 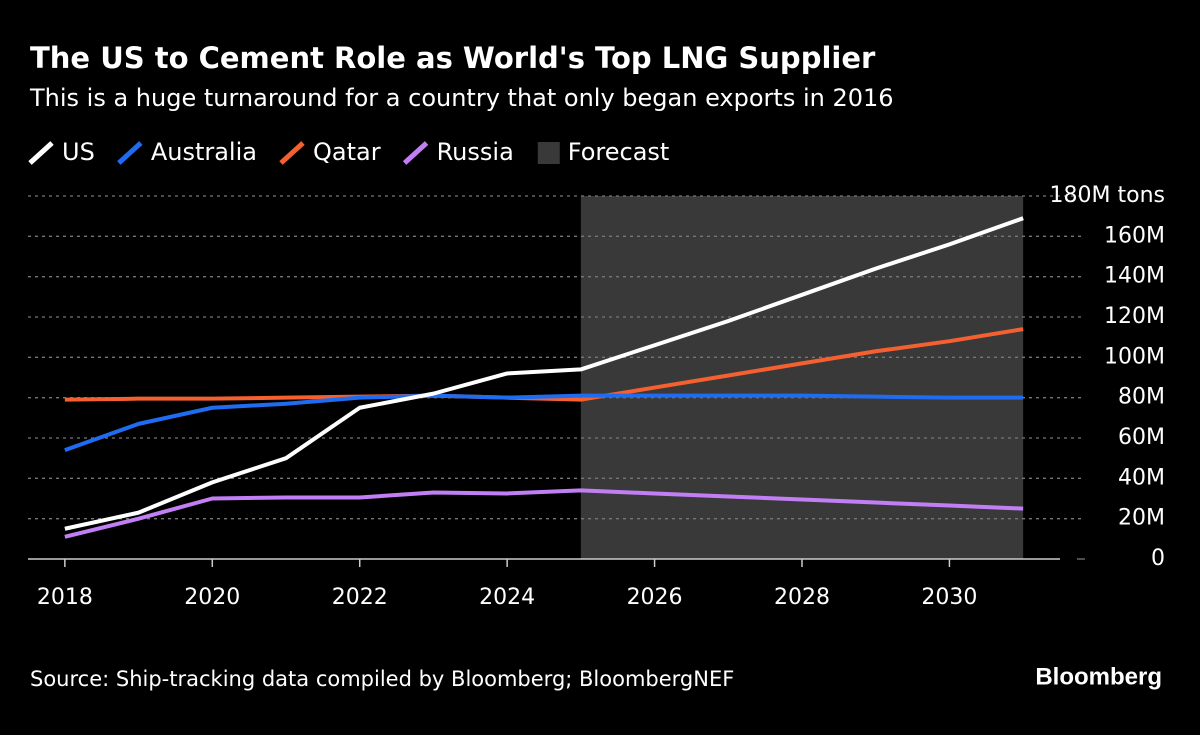 What do you see at coordinates (1134, 356) in the screenshot?
I see `y-tick-label: 100M` at bounding box center [1134, 356].